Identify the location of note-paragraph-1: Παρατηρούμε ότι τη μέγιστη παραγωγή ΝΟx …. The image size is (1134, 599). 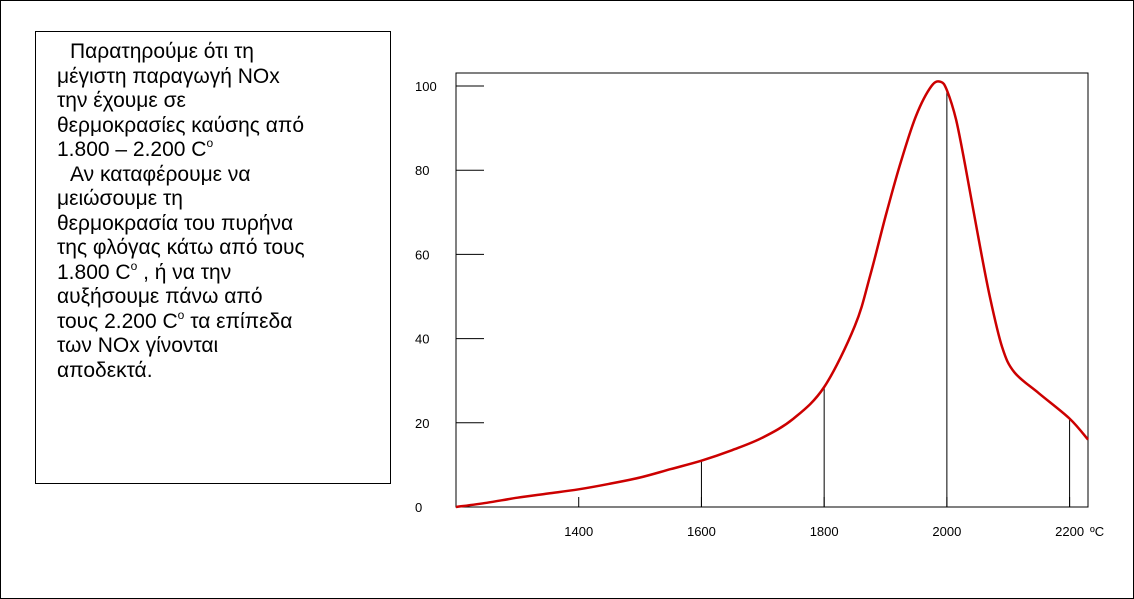
(218, 101).